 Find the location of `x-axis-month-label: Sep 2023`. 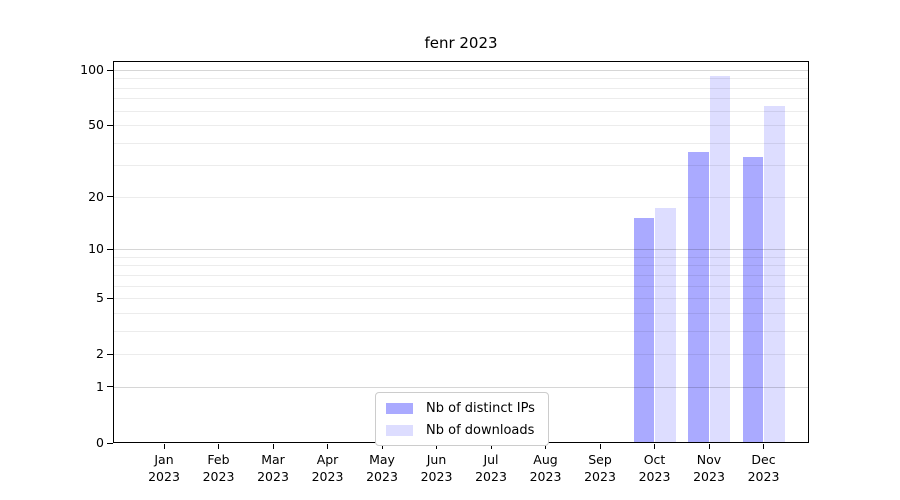

x-axis-month-label: Sep 2023 is located at coordinates (600, 468).